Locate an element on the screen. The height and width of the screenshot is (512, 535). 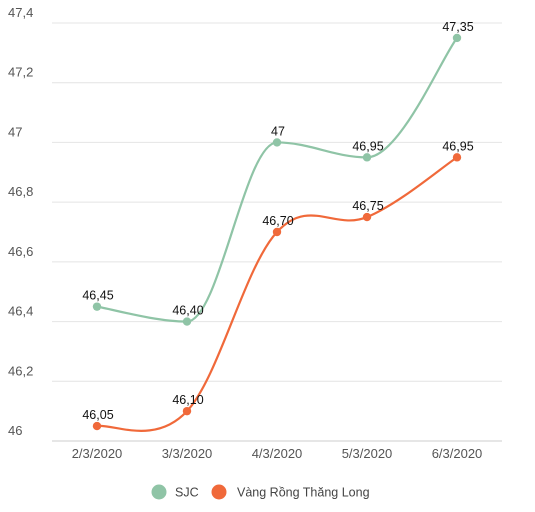
x-tick-label: 3/3/2020 is located at coordinates (187, 453).